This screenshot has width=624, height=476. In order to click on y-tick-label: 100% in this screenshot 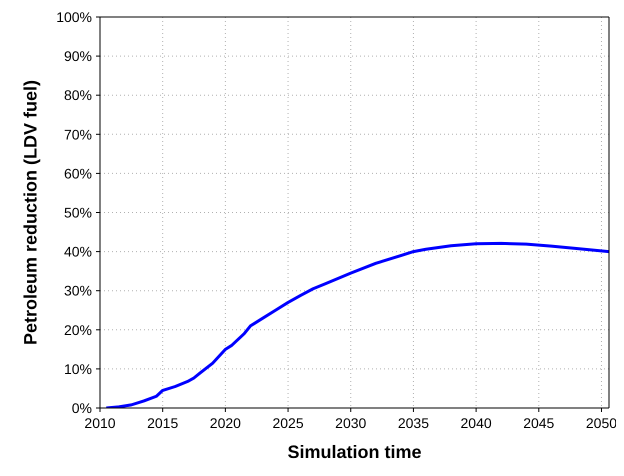, I will do `click(74, 16)`.